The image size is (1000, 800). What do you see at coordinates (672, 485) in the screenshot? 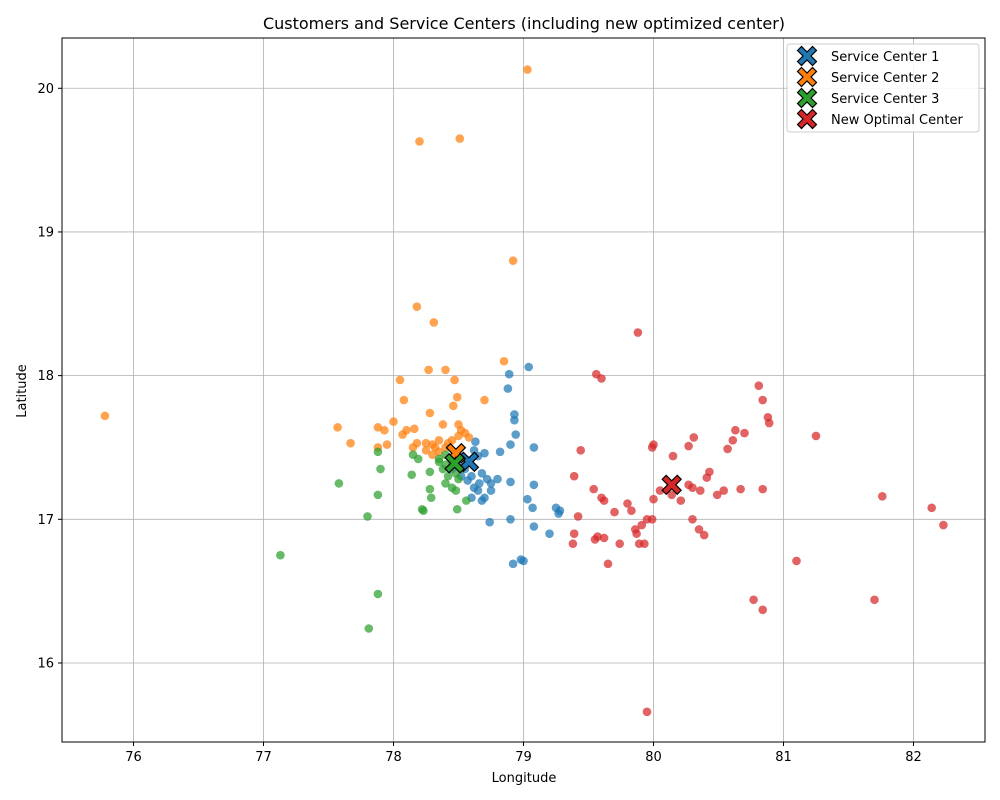
I see `service-center-marker` at bounding box center [672, 485].